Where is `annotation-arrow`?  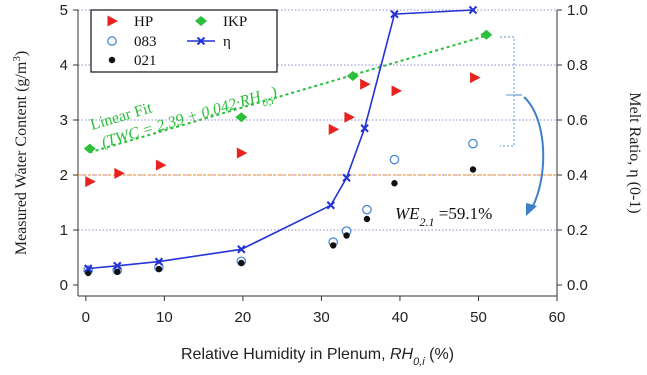 annotation-arrow is located at coordinates (534, 152).